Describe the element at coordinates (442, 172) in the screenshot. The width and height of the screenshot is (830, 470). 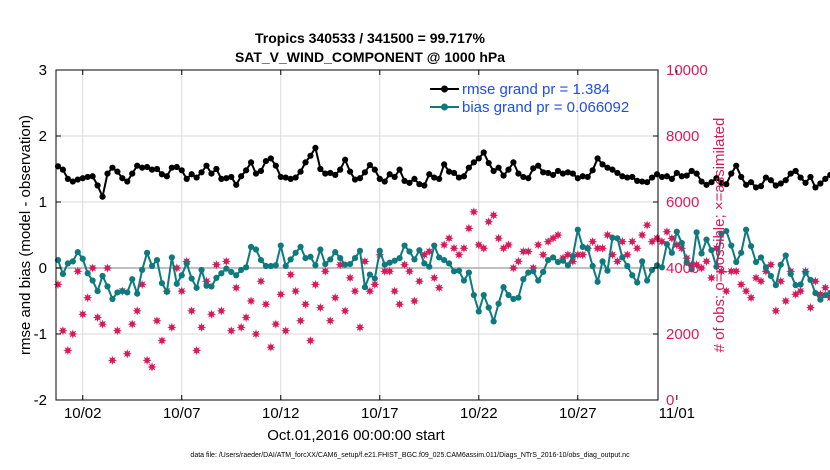
I see `rmse-series` at that location.